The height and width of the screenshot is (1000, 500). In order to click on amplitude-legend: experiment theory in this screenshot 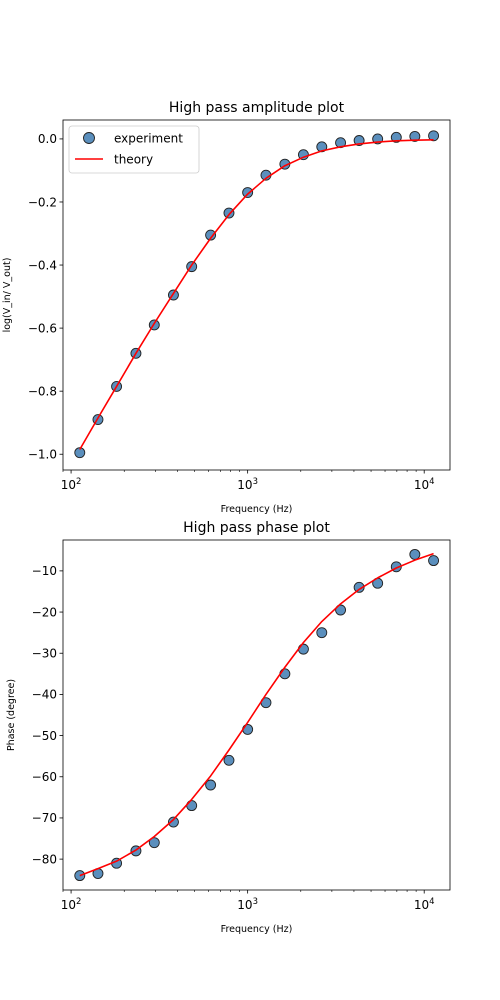, I will do `click(134, 149)`.